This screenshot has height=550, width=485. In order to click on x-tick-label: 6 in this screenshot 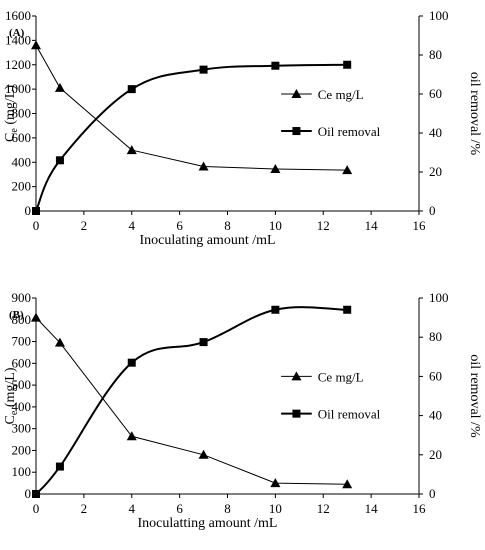, I will do `click(179, 225)`.